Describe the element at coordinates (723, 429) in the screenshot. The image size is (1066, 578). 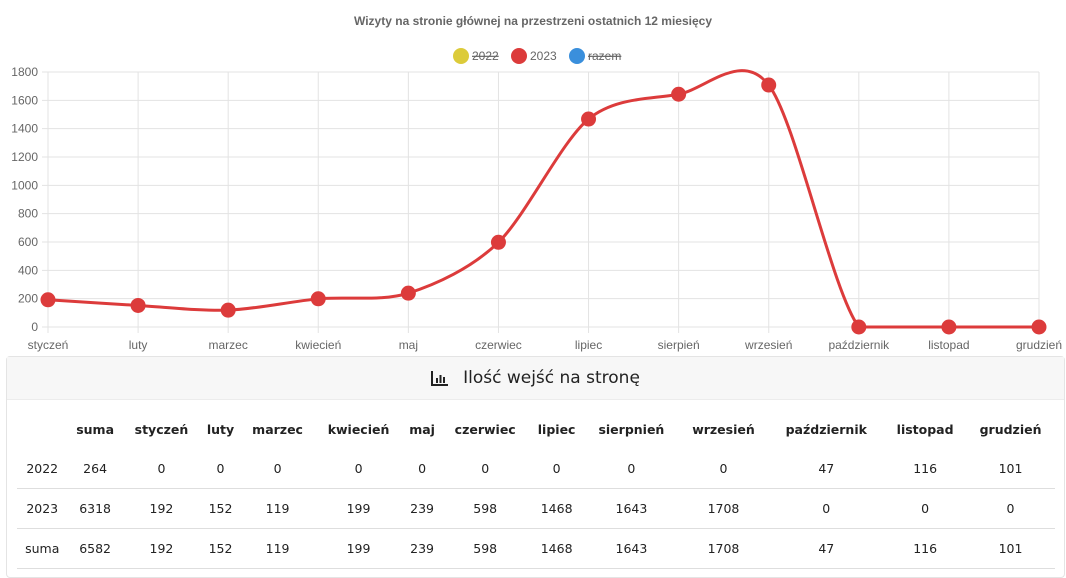
I see `column-header: wrzesień` at that location.